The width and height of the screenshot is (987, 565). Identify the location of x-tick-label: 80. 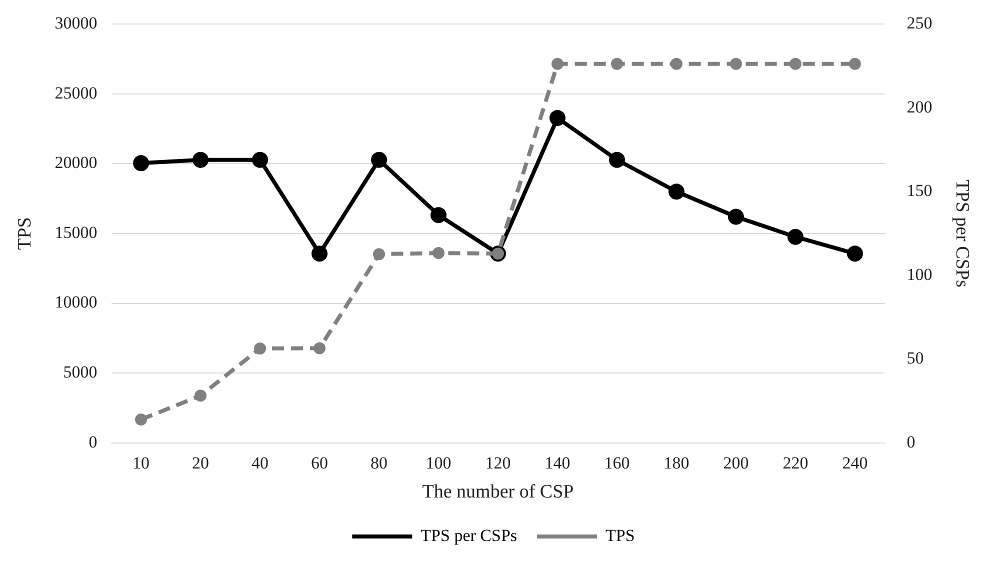
(379, 462).